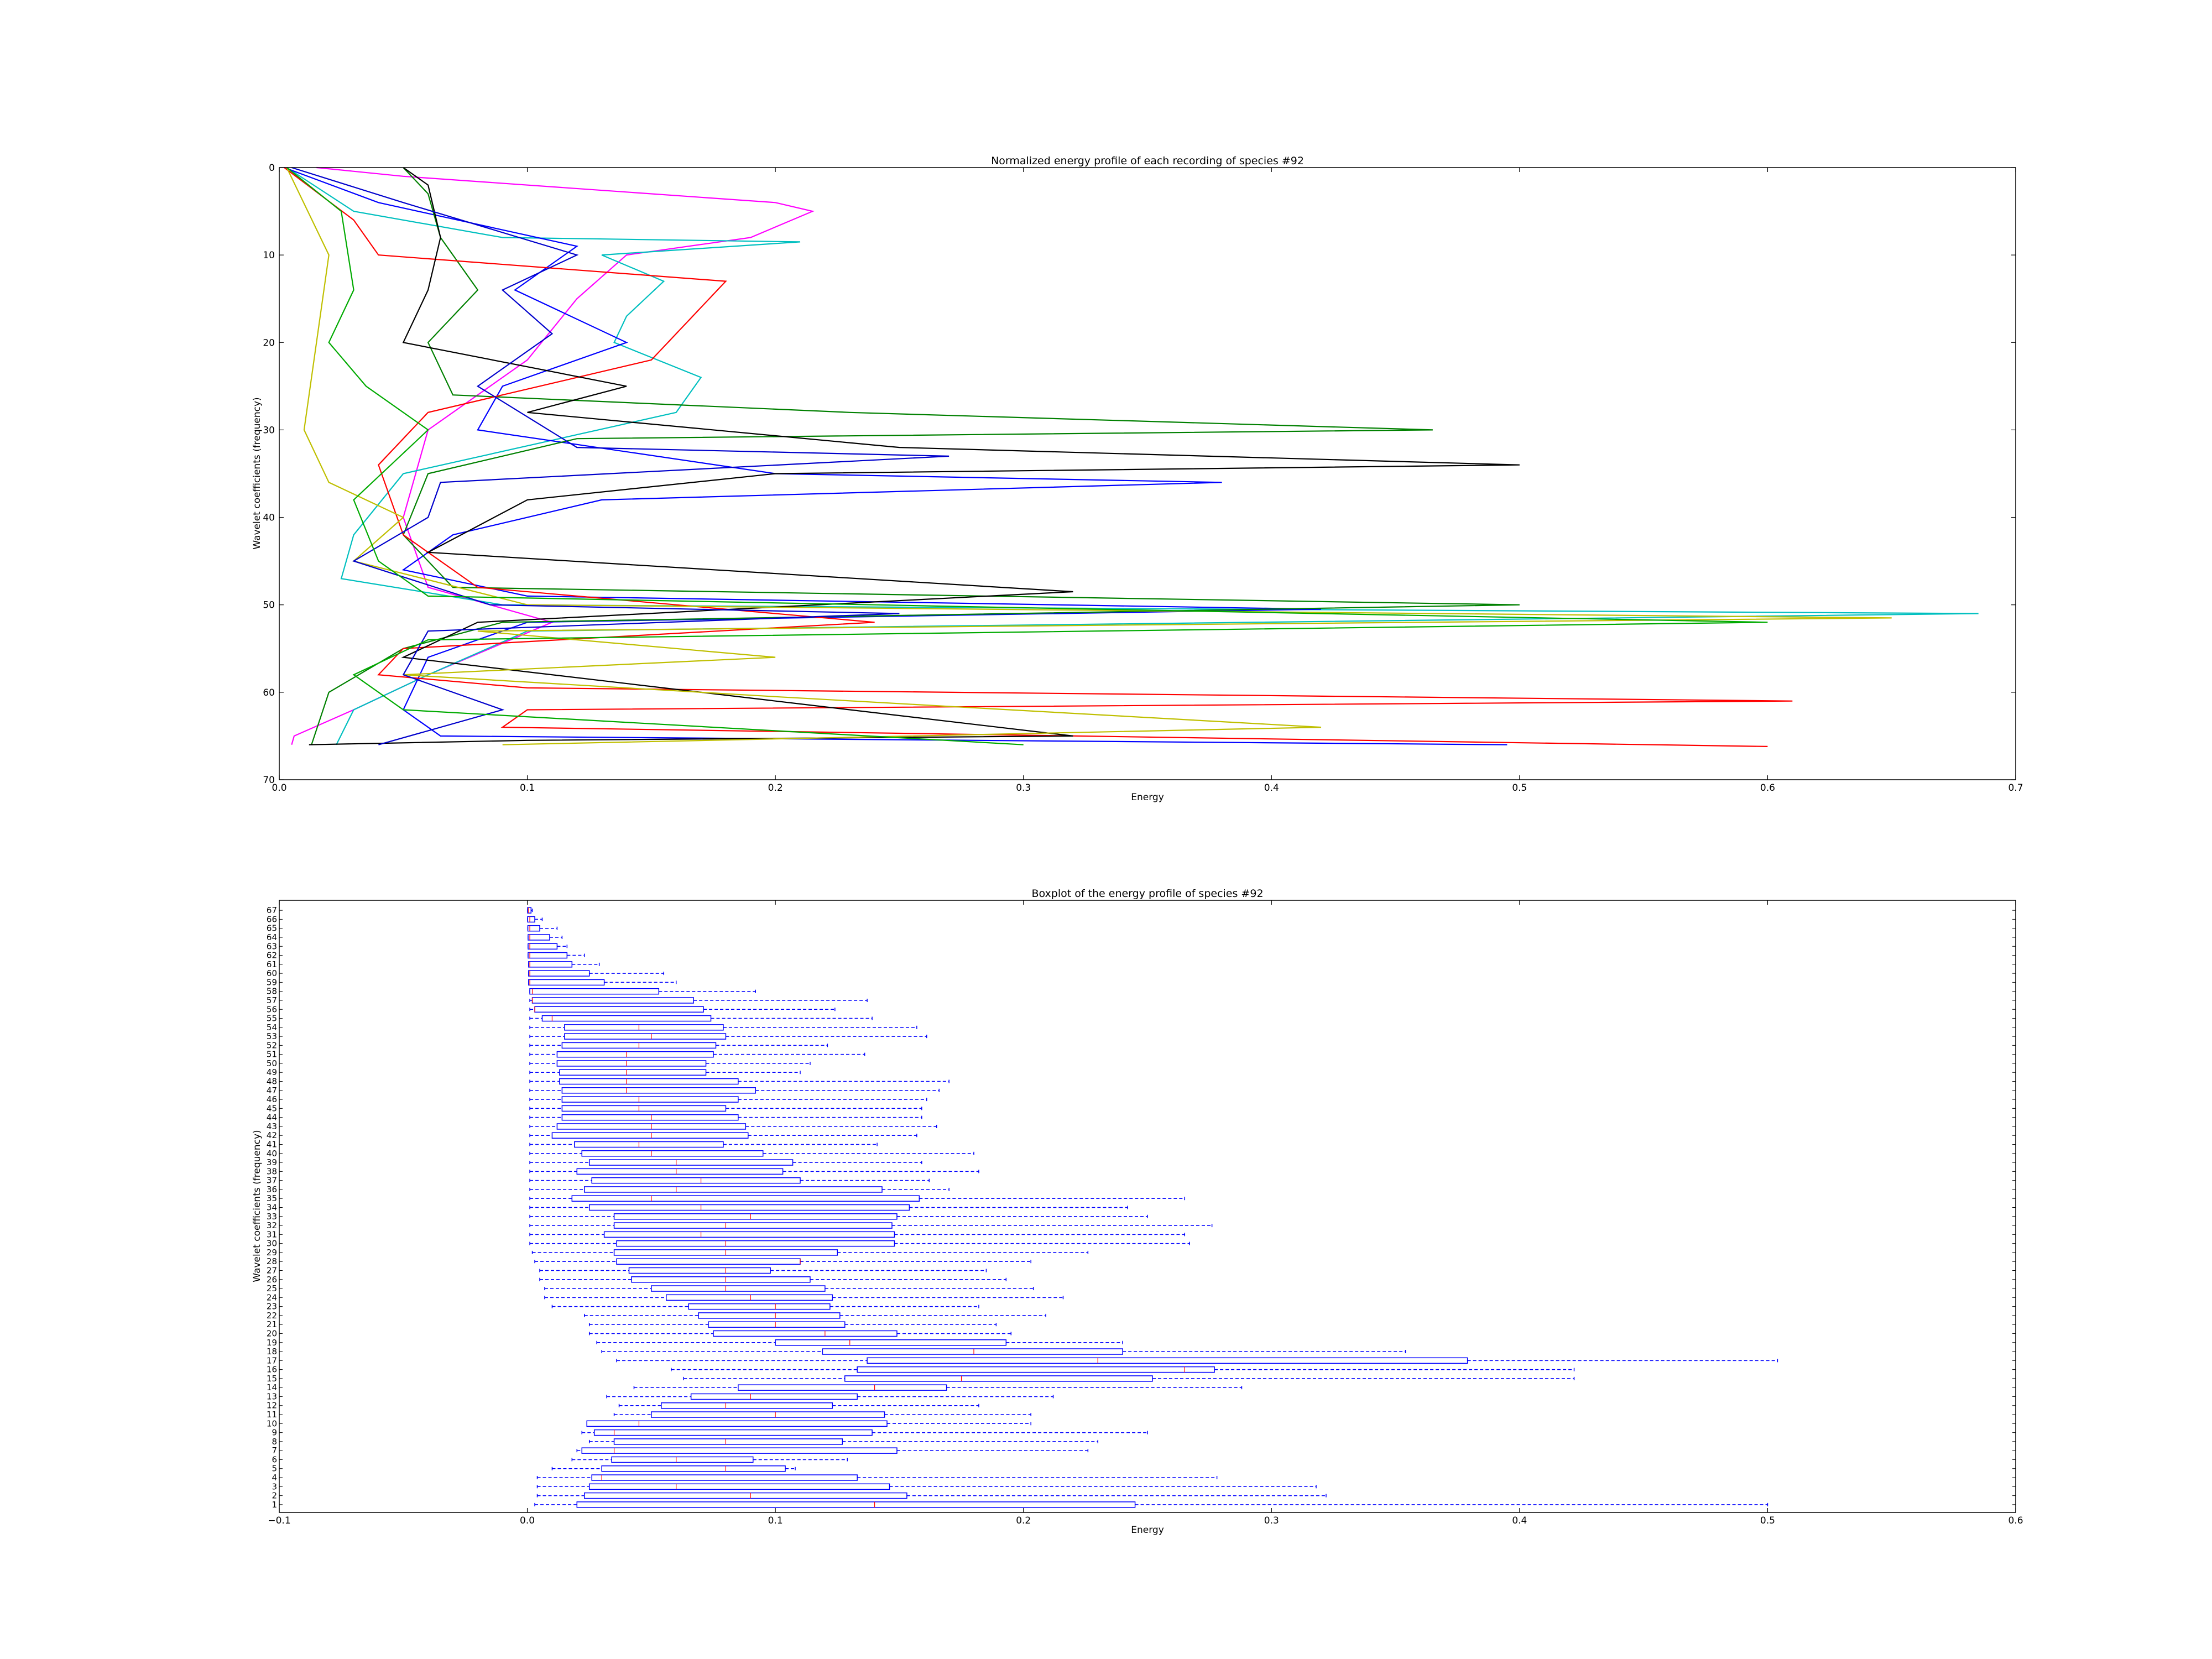 Image resolution: width=2212 pixels, height=1659 pixels. What do you see at coordinates (1520, 1520) in the screenshot?
I see `x-tick-label: 0.4` at bounding box center [1520, 1520].